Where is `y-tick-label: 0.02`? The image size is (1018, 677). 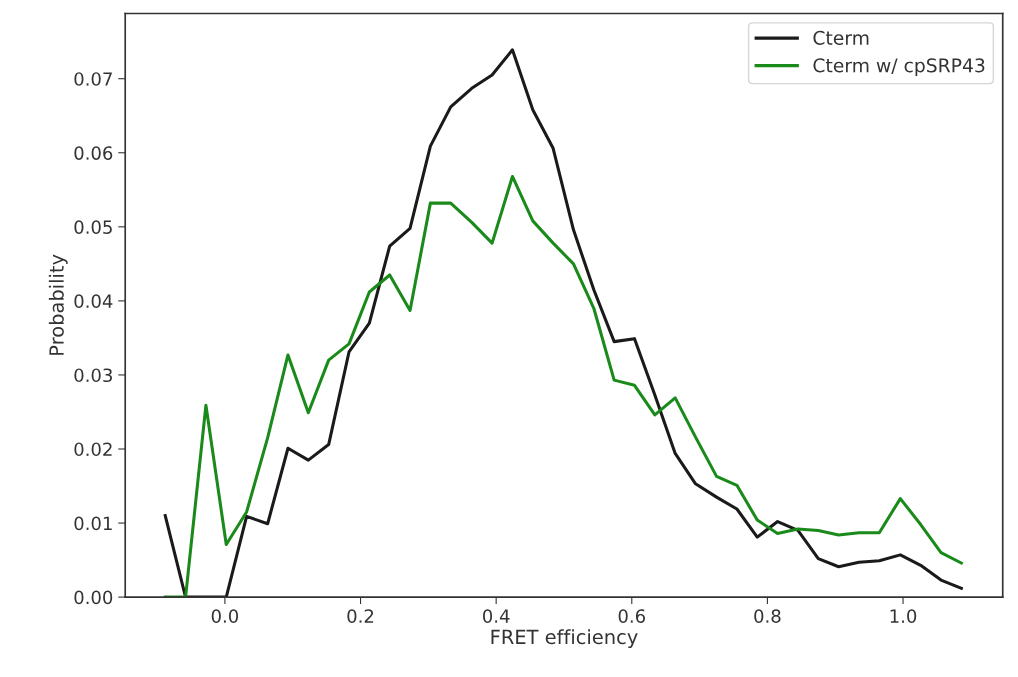
y-tick-label: 0.02 is located at coordinates (93, 449).